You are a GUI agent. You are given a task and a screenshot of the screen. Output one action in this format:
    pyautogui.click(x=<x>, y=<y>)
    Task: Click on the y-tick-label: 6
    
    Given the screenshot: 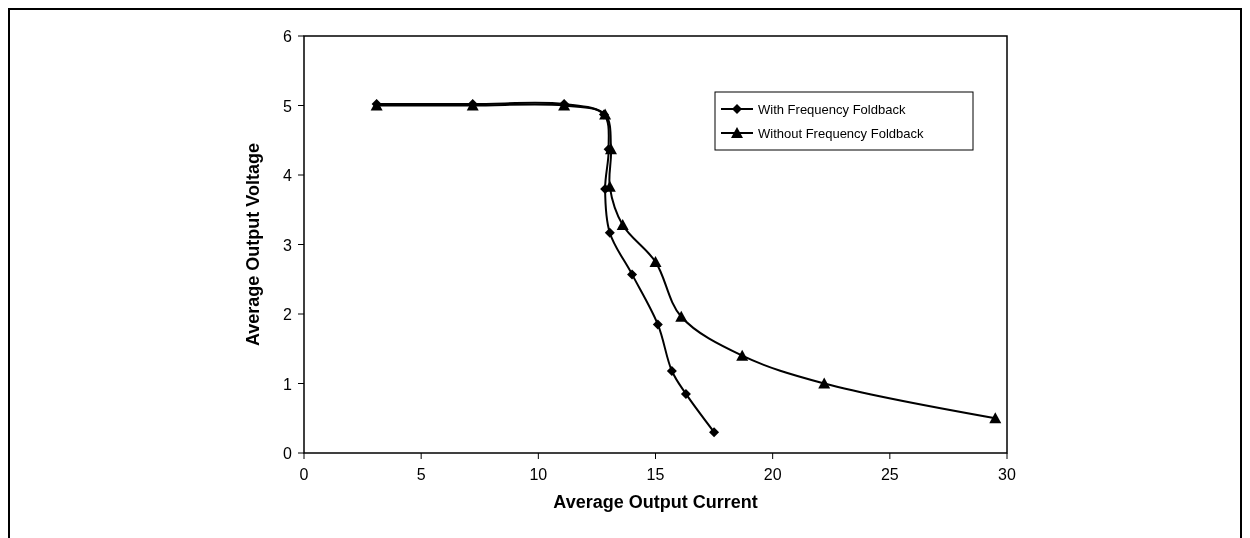 What is the action you would take?
    pyautogui.click(x=288, y=36)
    